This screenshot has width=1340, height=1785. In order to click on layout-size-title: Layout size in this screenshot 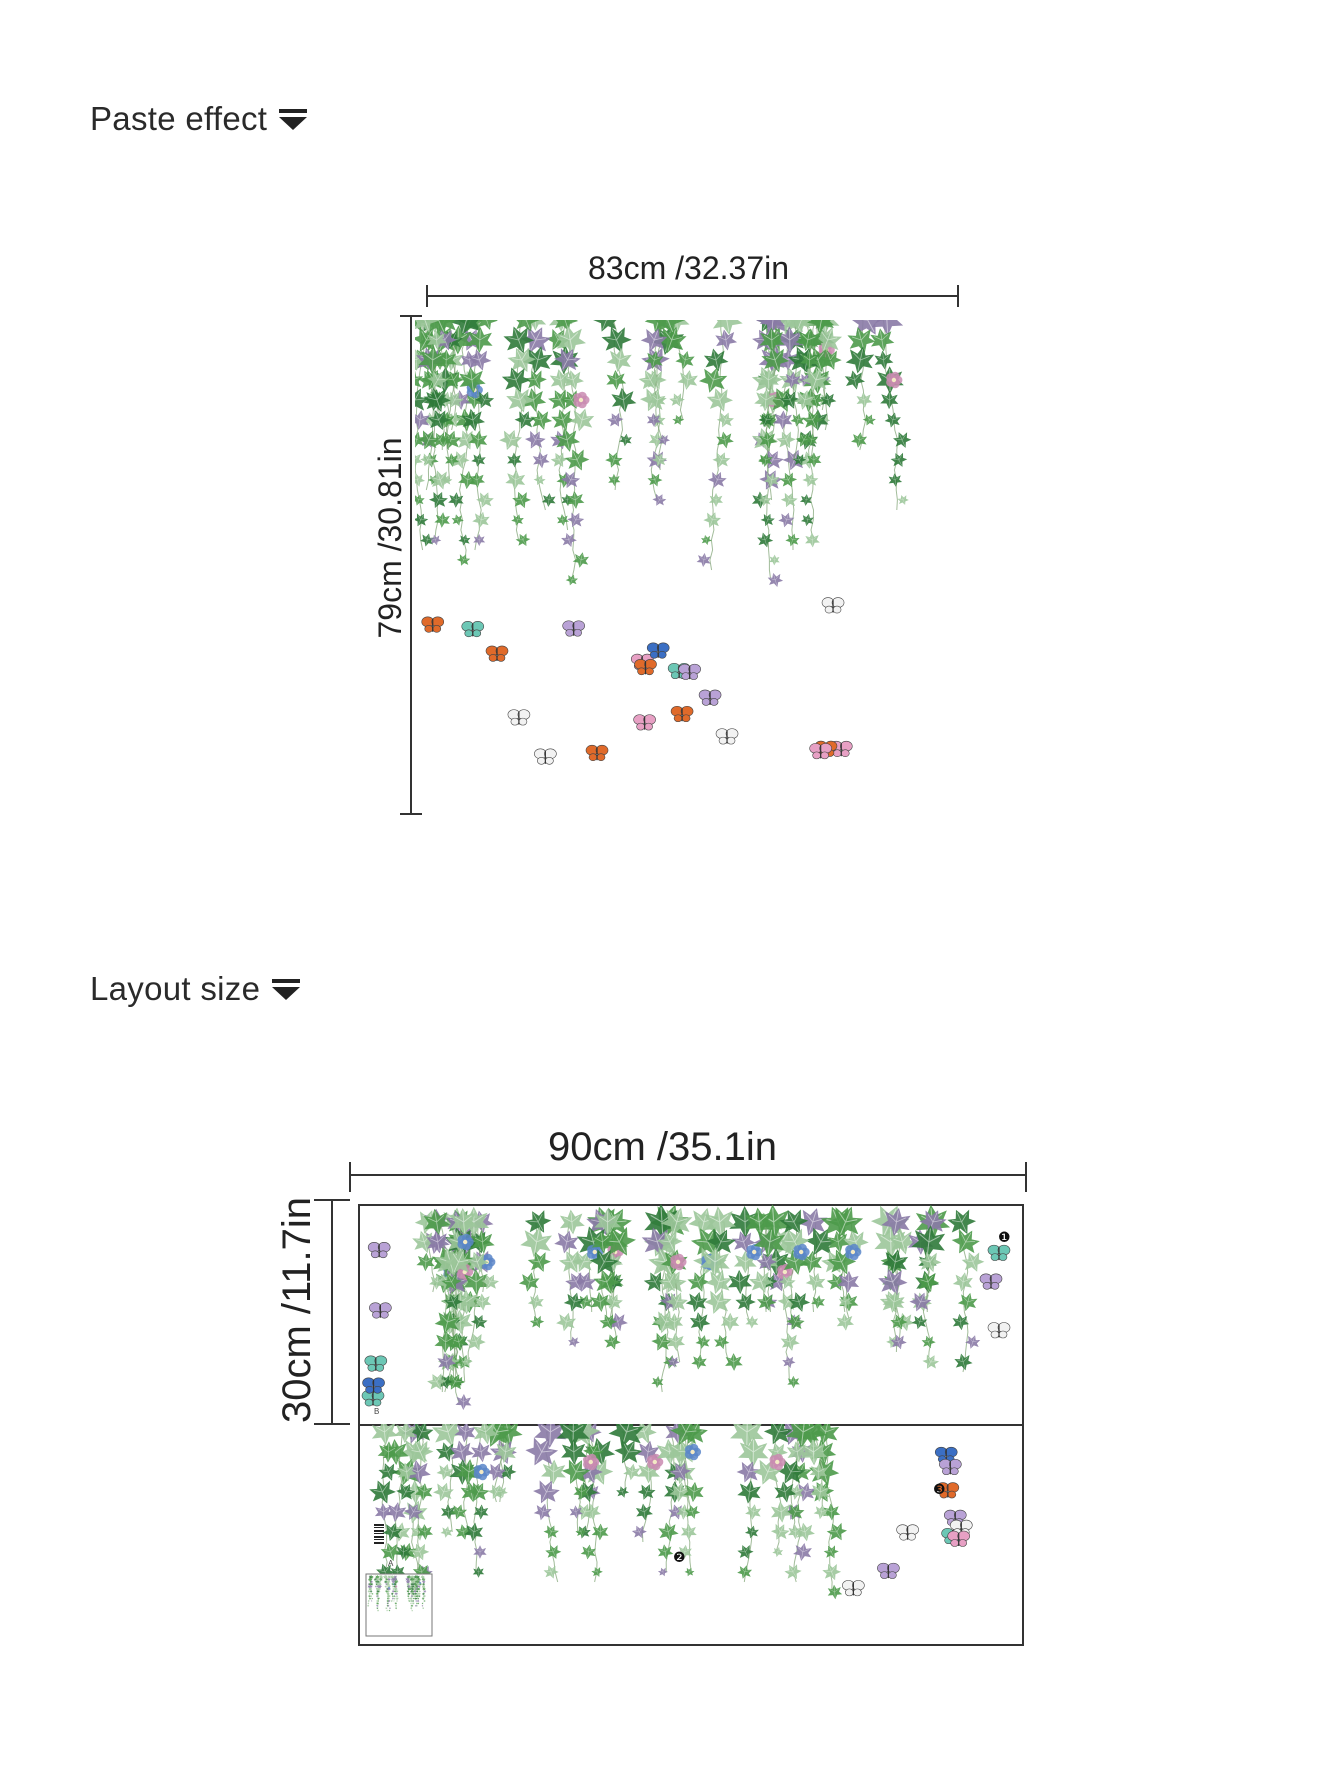, I will do `click(175, 988)`.